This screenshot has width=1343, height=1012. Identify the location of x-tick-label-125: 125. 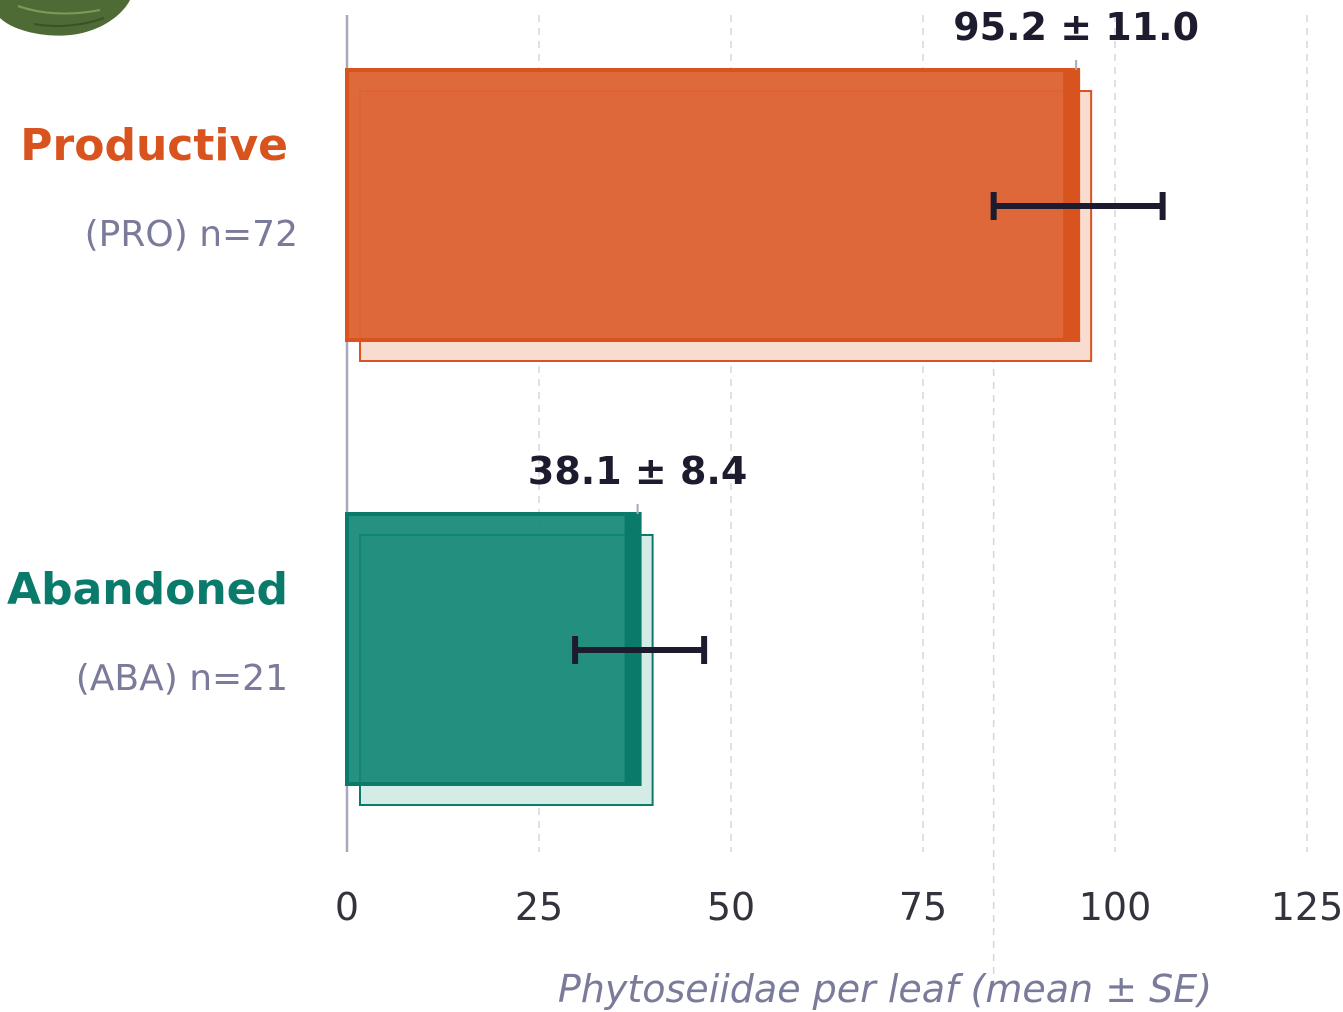
(1307, 907).